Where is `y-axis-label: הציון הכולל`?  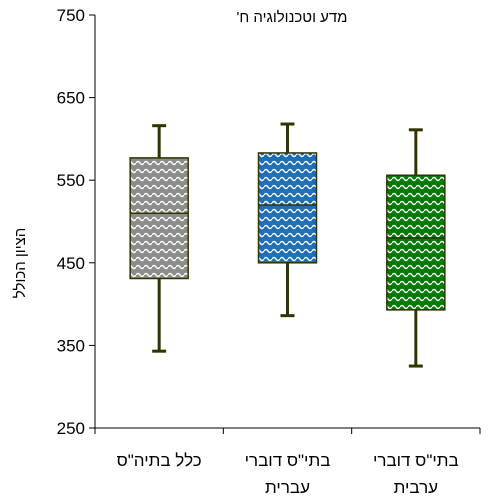
y-axis-label: הציון הכולל is located at coordinates (20, 263).